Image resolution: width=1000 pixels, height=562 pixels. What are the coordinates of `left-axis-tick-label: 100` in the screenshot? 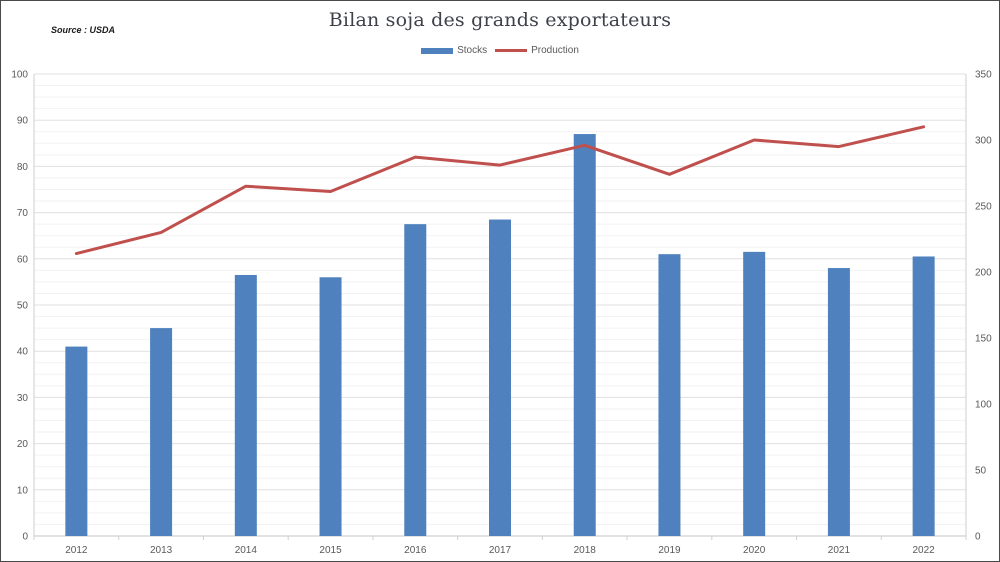 It's located at (19, 75).